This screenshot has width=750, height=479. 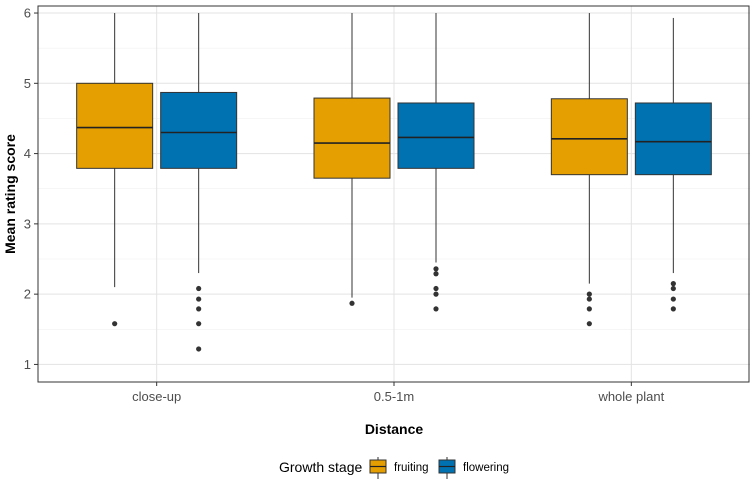 I want to click on box-fruiting-0-5-1m, so click(x=352, y=159).